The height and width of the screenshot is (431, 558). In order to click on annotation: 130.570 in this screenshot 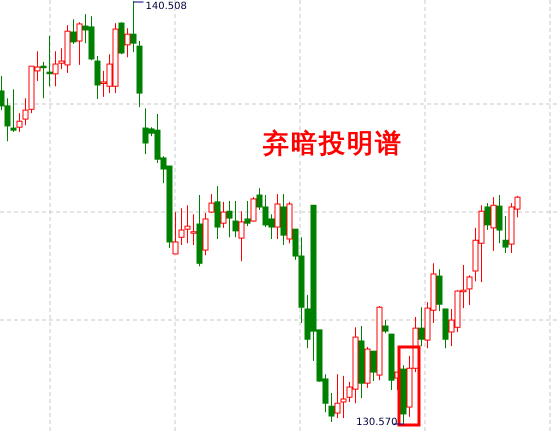, I will do `click(377, 422)`.